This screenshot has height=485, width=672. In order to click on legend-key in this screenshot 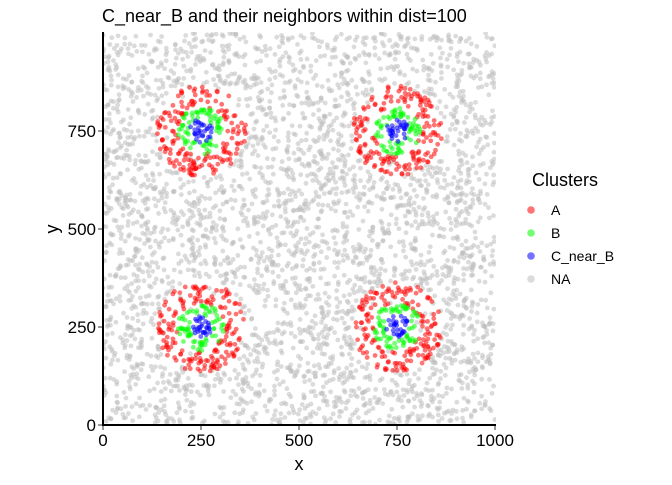, I will do `click(531, 279)`.